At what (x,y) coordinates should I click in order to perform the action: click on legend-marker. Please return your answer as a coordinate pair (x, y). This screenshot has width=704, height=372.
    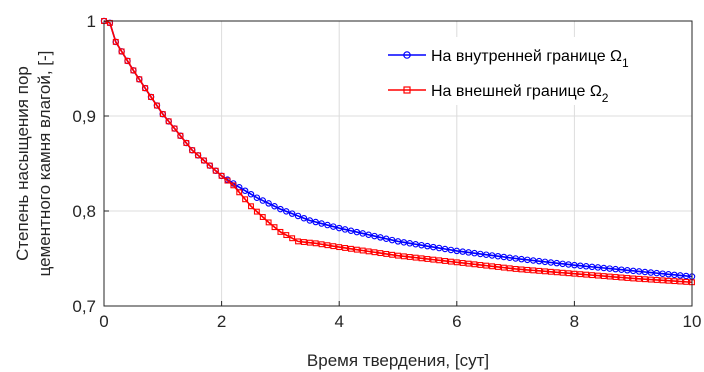
    Looking at the image, I should click on (407, 90).